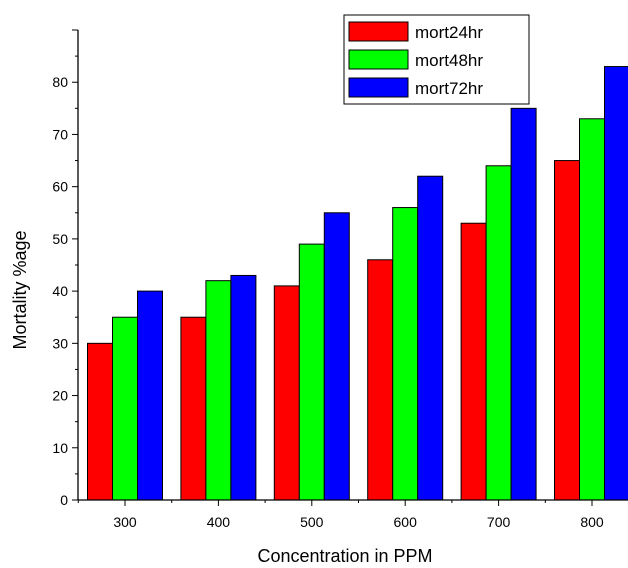  I want to click on x-tick-label-400: 400, so click(219, 522).